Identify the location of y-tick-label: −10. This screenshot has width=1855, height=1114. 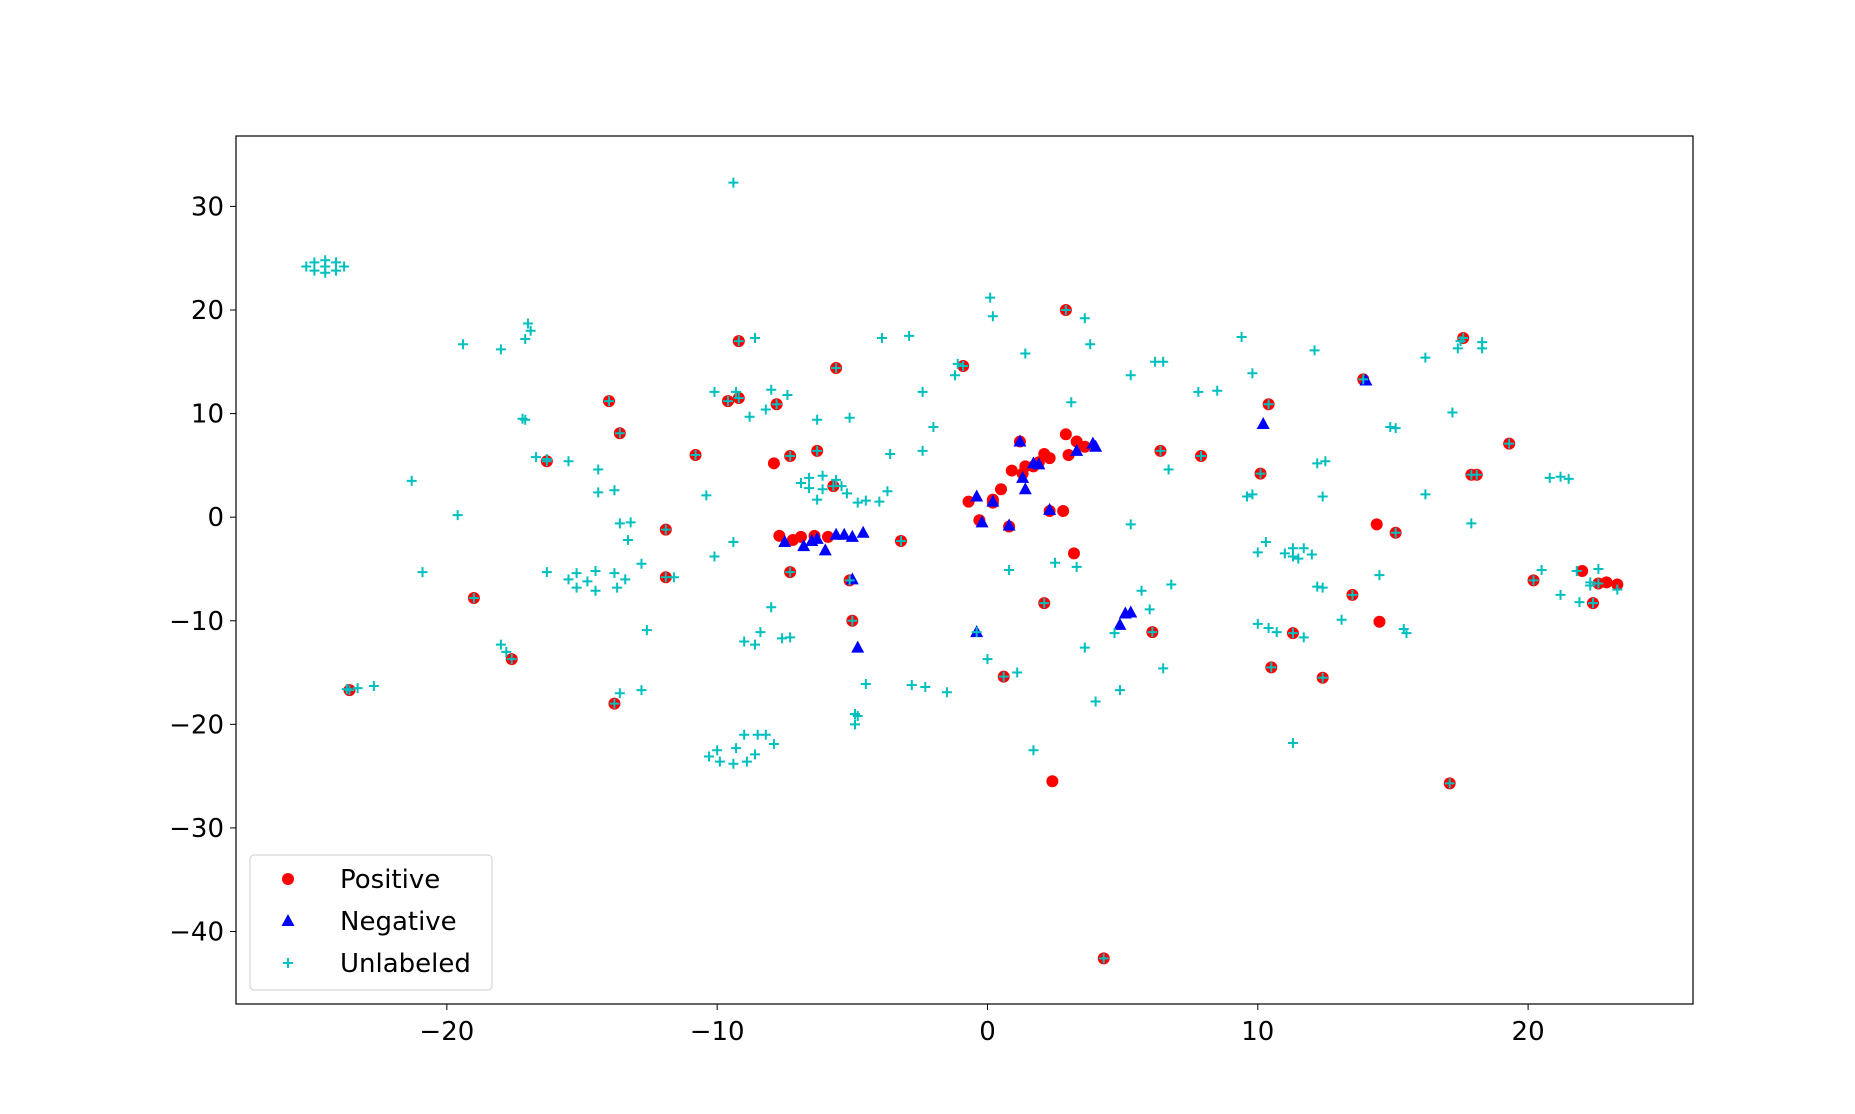
(196, 622).